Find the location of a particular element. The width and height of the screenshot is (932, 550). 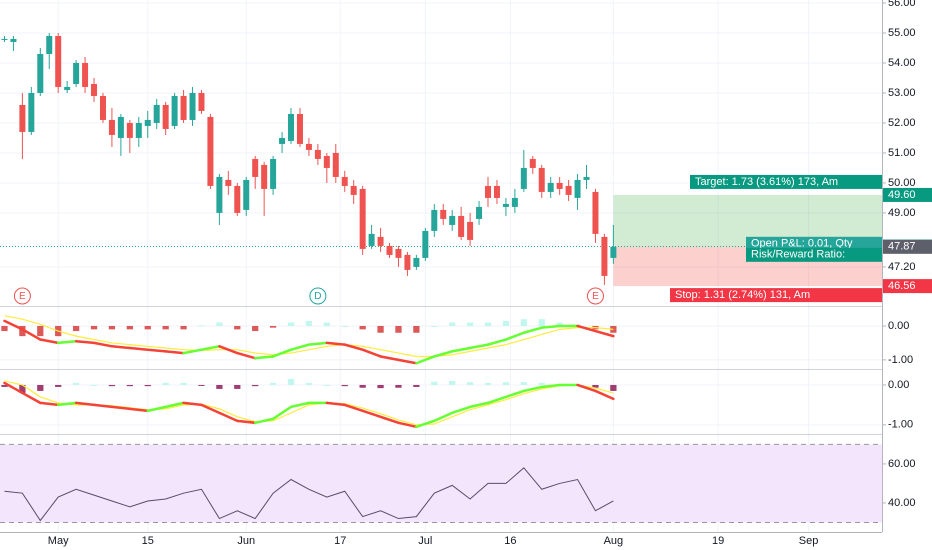

price-axis-bg is located at coordinates (907, 275).